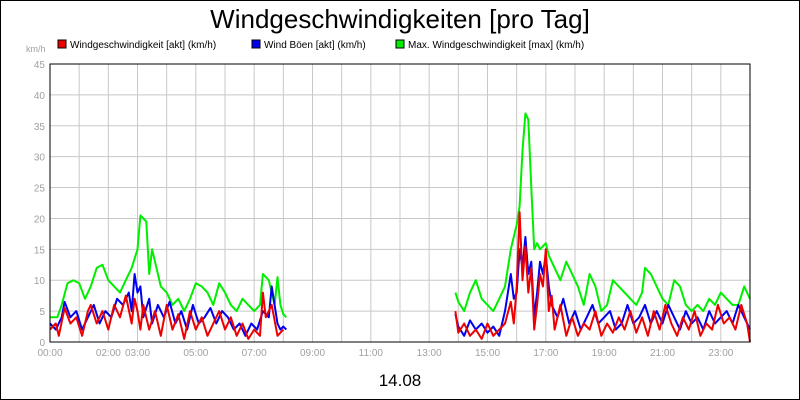 This screenshot has width=800, height=400. What do you see at coordinates (40, 281) in the screenshot?
I see `y-tick-label: 10` at bounding box center [40, 281].